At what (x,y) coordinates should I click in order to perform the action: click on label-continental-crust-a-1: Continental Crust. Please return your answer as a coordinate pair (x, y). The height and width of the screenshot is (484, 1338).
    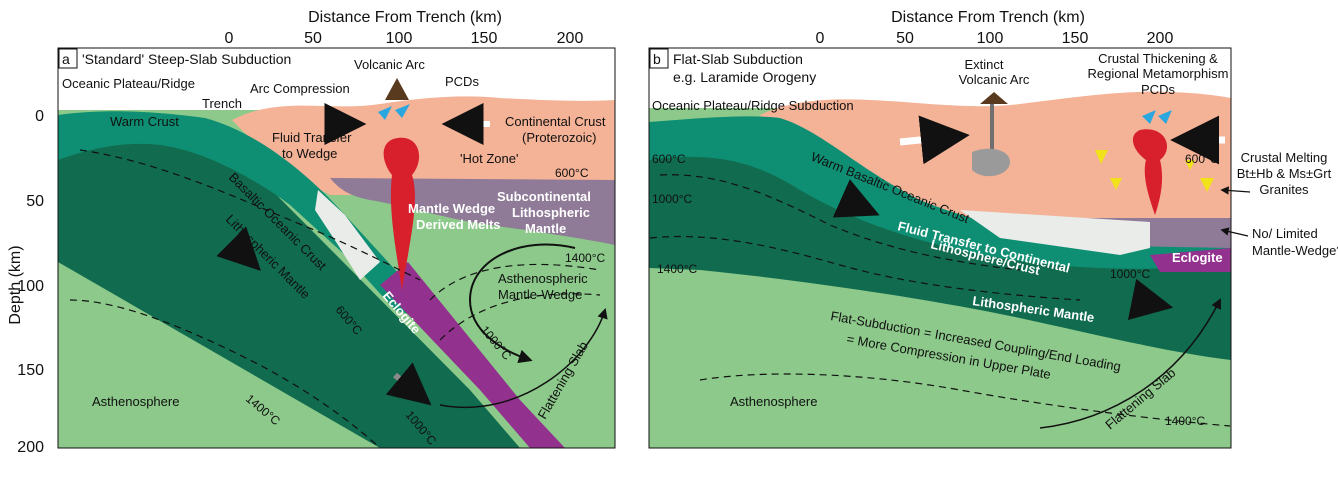
    Looking at the image, I should click on (555, 121).